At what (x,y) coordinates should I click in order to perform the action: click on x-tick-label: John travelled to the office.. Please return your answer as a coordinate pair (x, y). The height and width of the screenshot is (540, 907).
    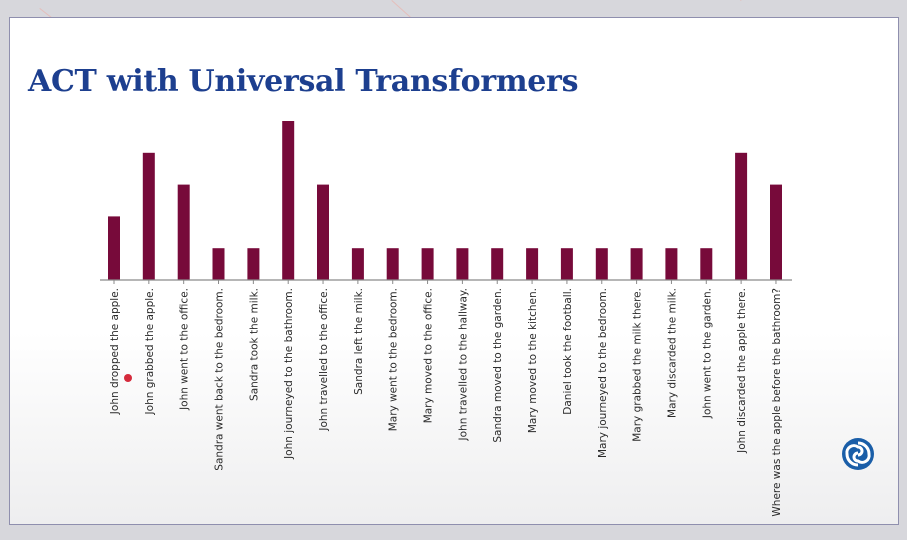
    Looking at the image, I should click on (324, 360).